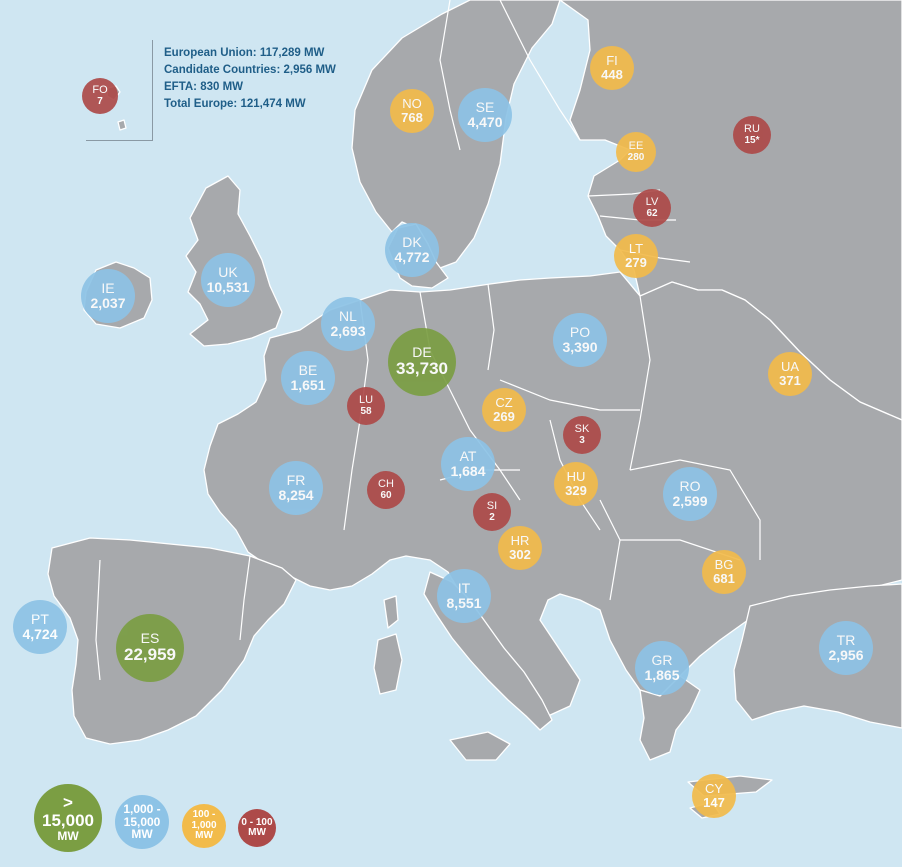 The width and height of the screenshot is (902, 867). I want to click on bubble-bg: BG 681, so click(724, 572).